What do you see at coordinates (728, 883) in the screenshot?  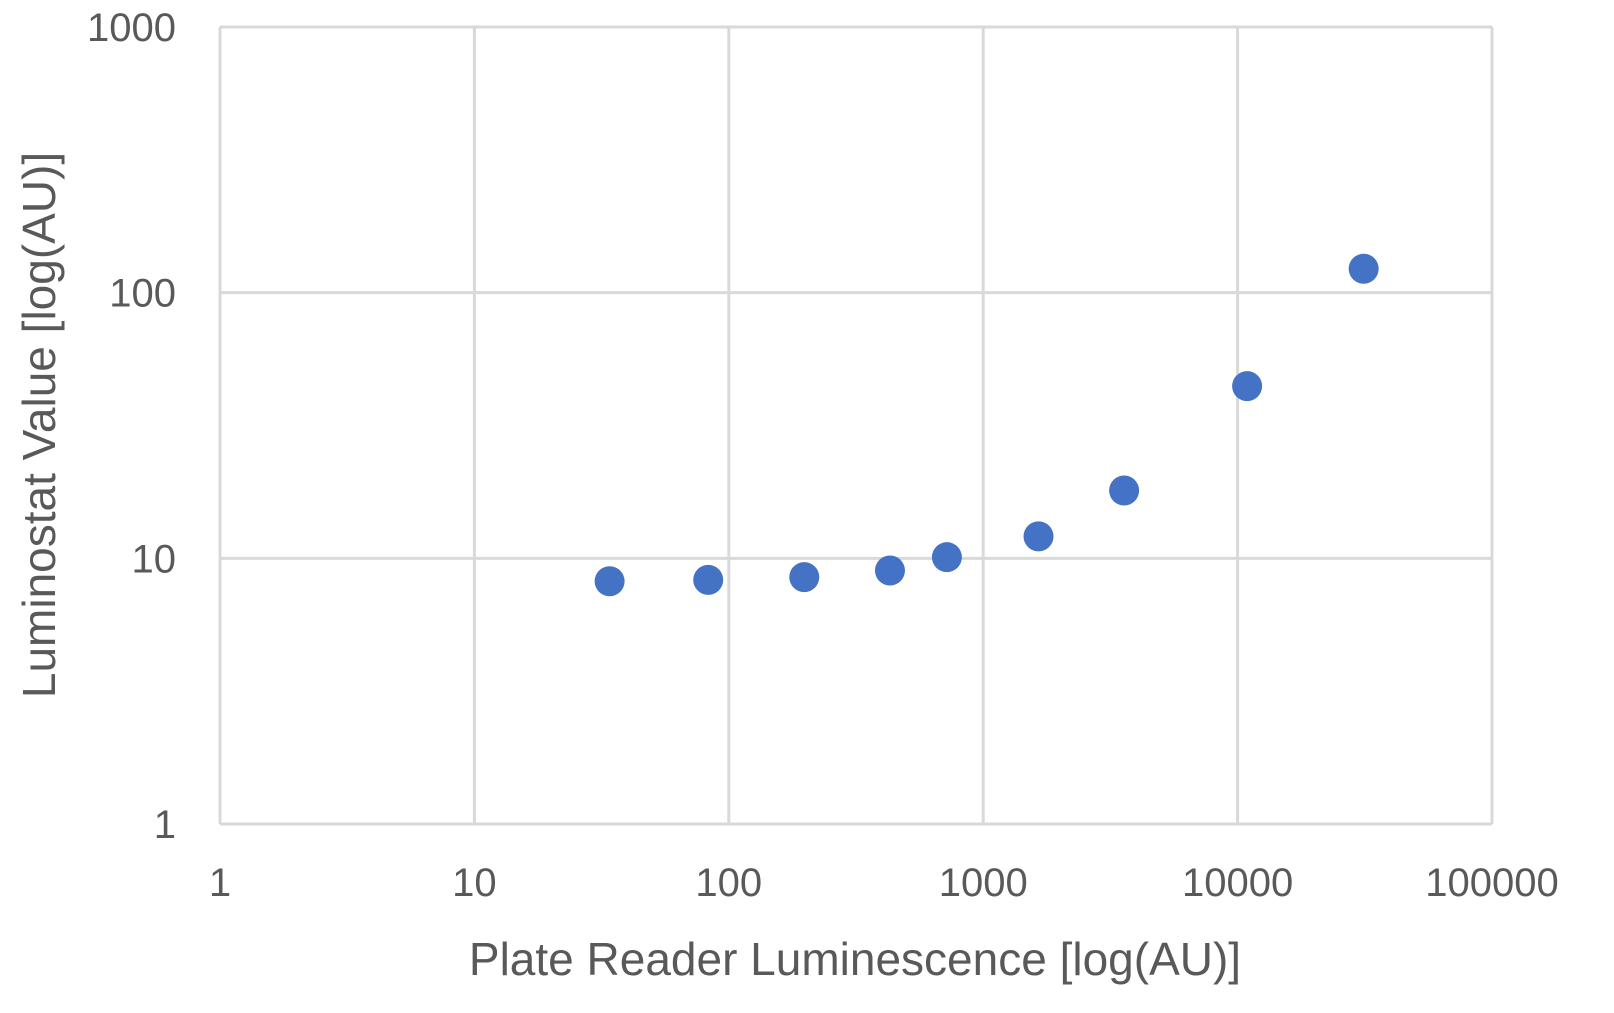 I see `x-tick-label: 100` at bounding box center [728, 883].